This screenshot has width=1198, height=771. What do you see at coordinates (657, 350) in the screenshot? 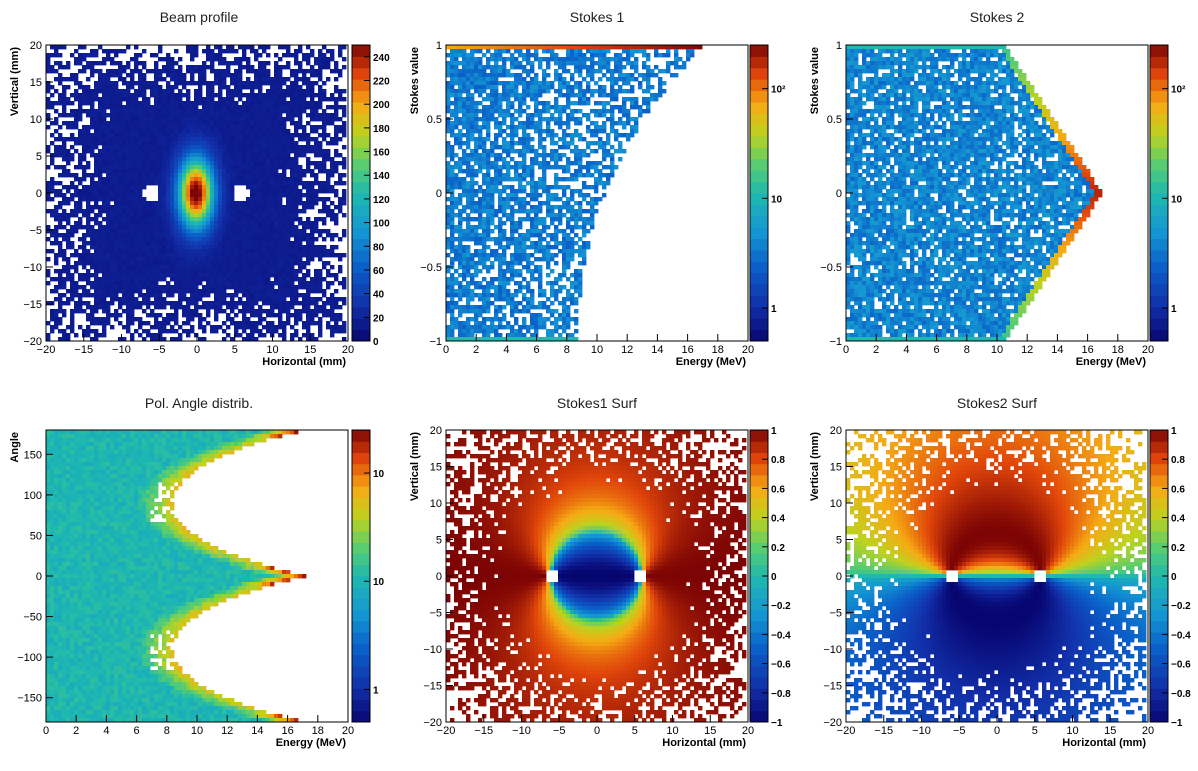
I see `stokes1-xtick: 14` at bounding box center [657, 350].